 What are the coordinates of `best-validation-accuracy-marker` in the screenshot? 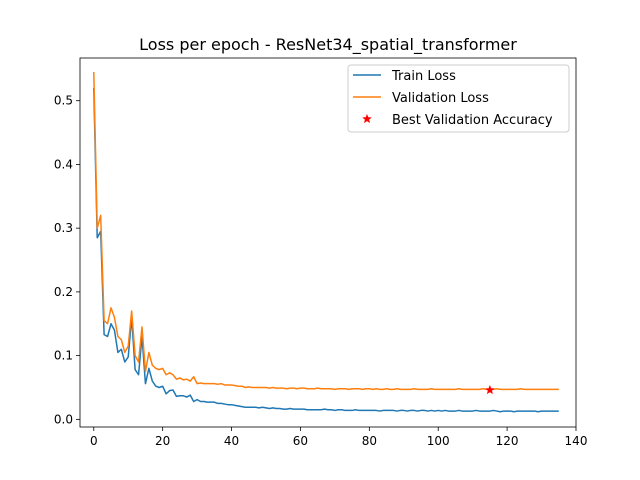 It's located at (489, 389).